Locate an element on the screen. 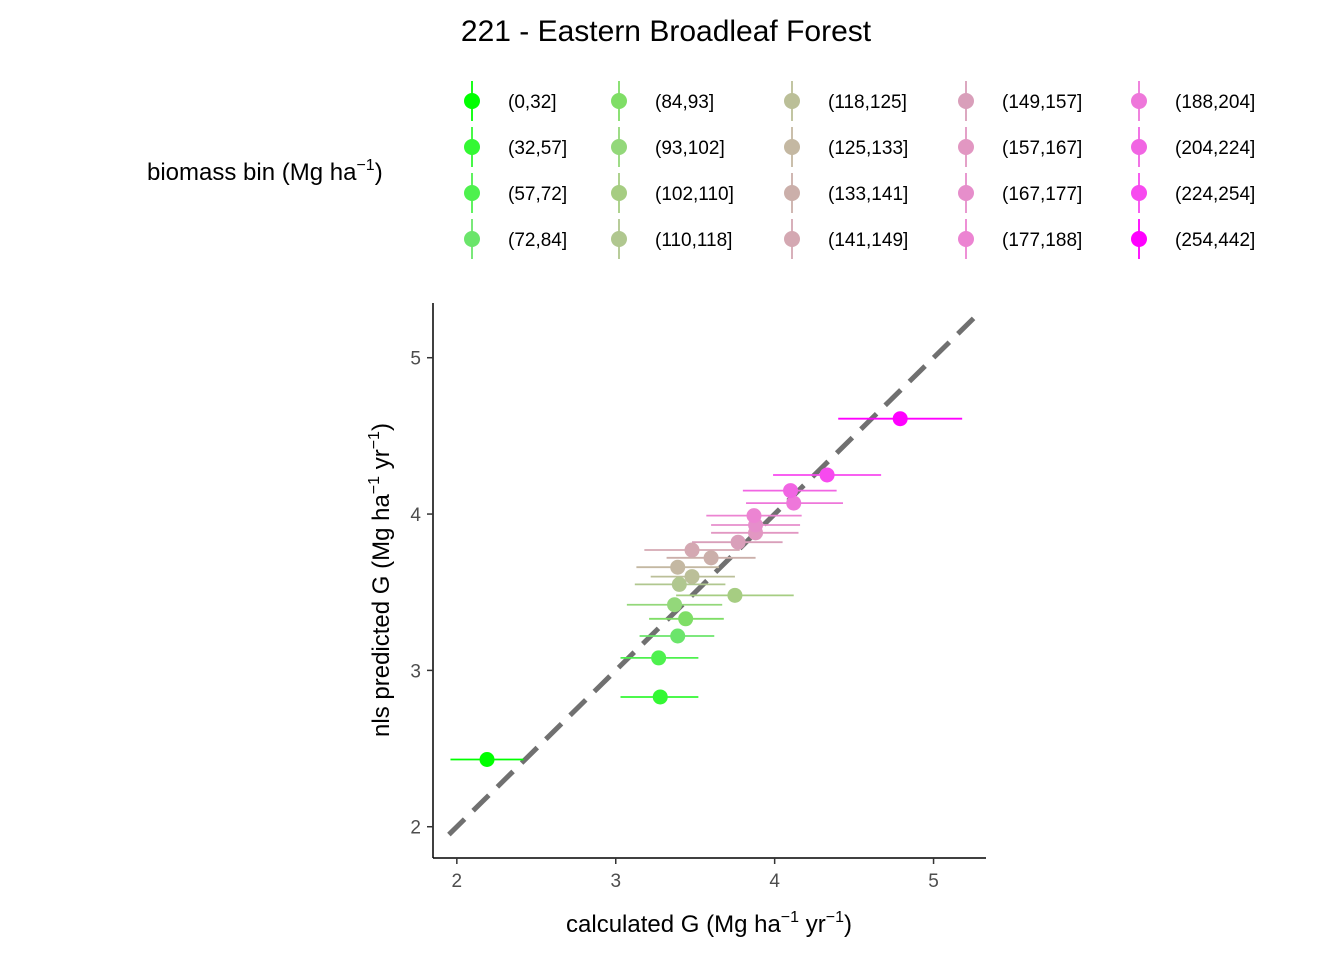  legend-label: (188,204] is located at coordinates (1215, 102).